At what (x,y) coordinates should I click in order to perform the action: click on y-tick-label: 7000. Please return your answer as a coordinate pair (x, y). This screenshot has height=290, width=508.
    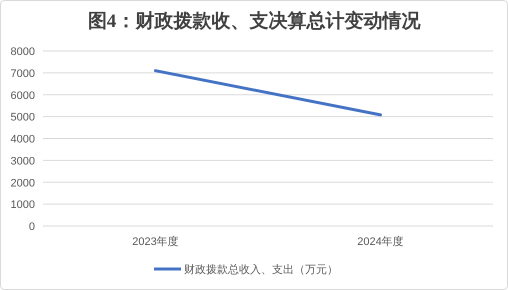
    Looking at the image, I should click on (22, 74).